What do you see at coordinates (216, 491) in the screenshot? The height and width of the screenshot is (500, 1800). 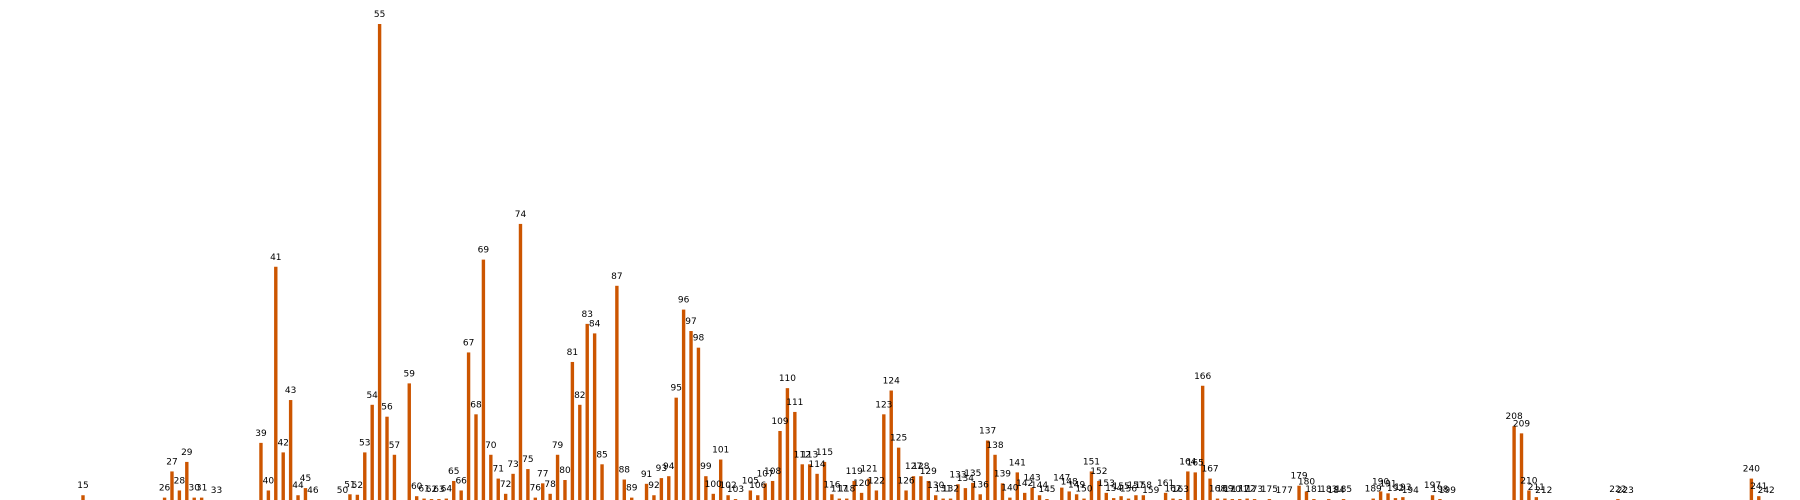 I see `bar-label-33: 33` at bounding box center [216, 491].